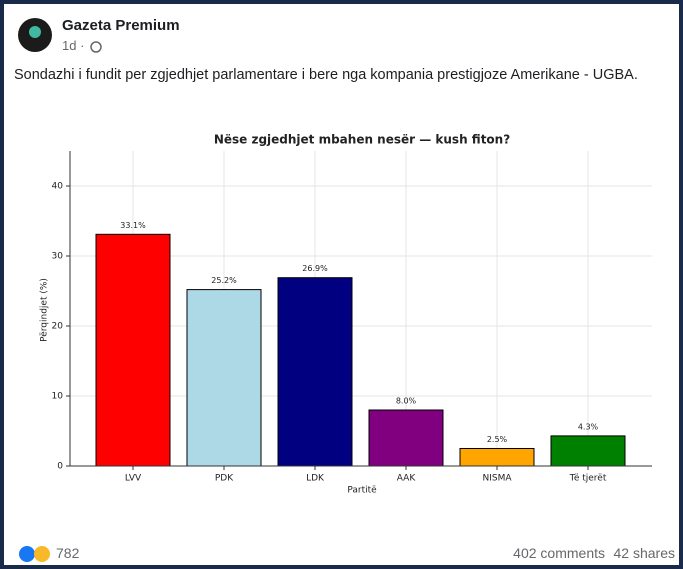 Image resolution: width=683 pixels, height=569 pixels. Describe the element at coordinates (133, 225) in the screenshot. I see `value-label: 33.1%` at that location.